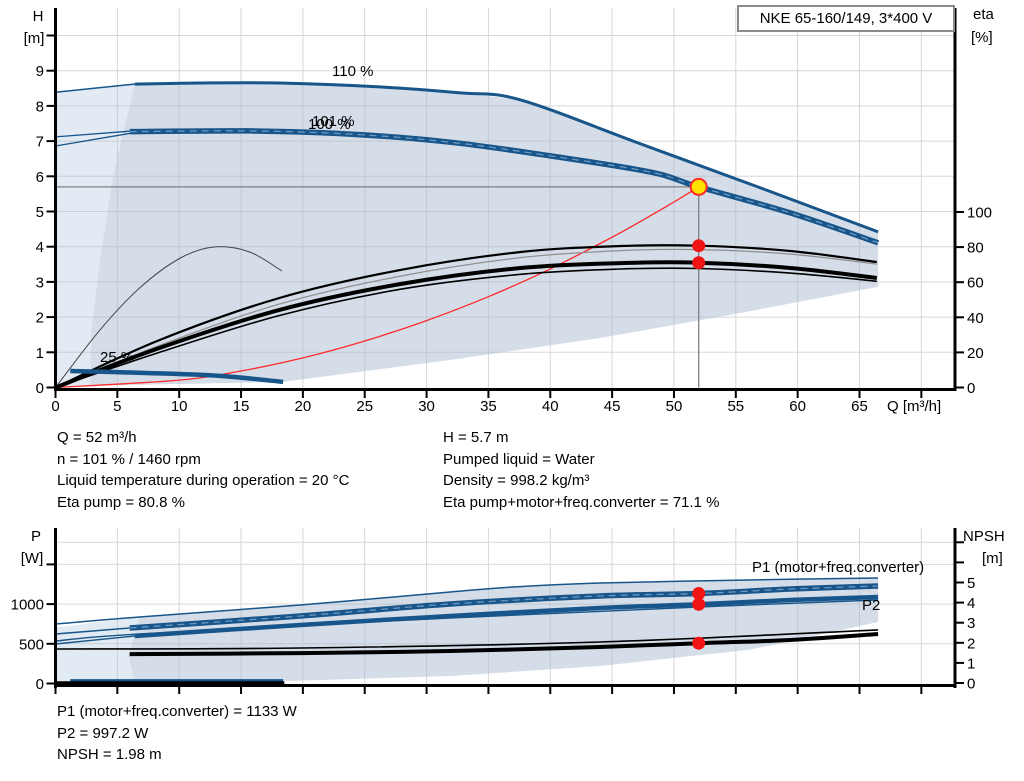  Describe the element at coordinates (177, 376) in the screenshot. I see `qh-25pct-curve` at that location.